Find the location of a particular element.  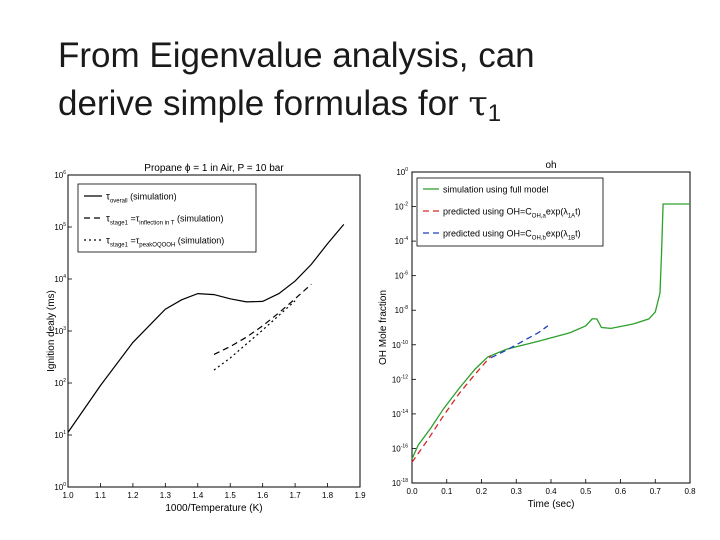

x-tick-label: 1.9 is located at coordinates (360, 495).